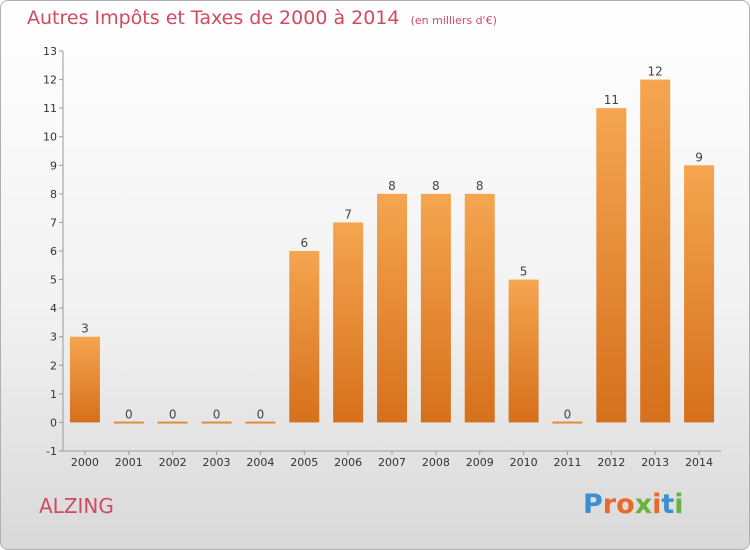 This screenshot has width=750, height=550. Describe the element at coordinates (53, 280) in the screenshot. I see `y-tick-label: 5` at that location.